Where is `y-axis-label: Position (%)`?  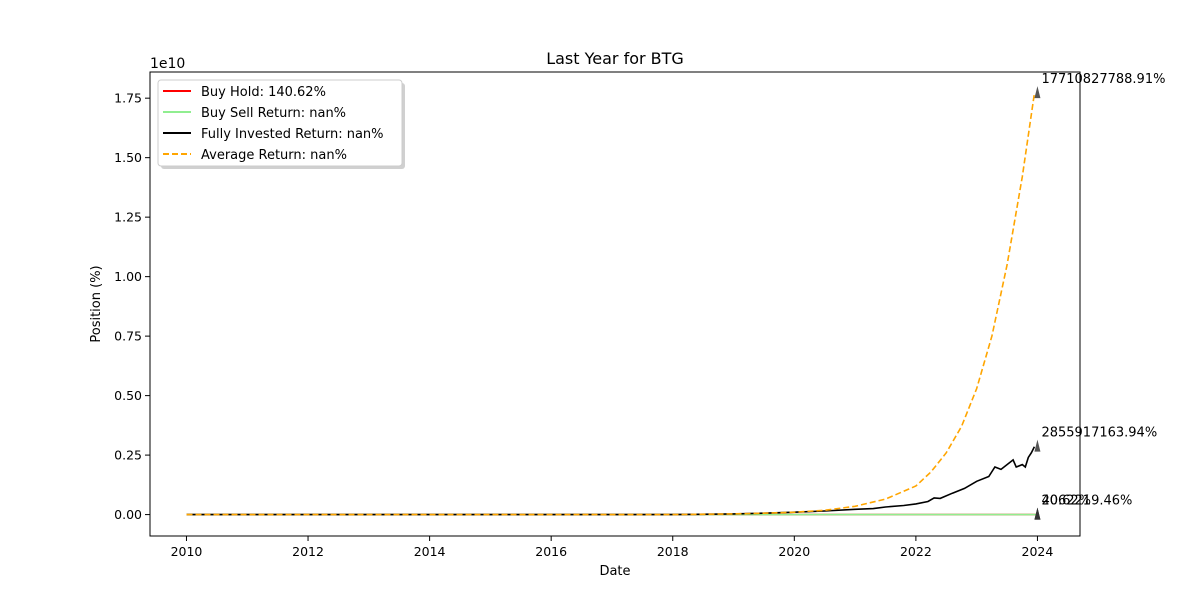 y-axis-label: Position (%) is located at coordinates (96, 303).